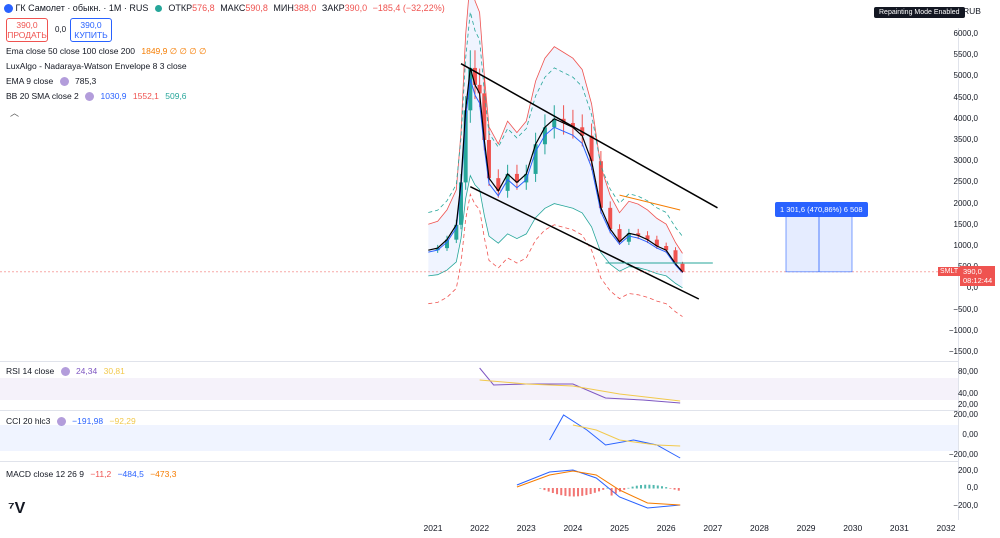  What do you see at coordinates (965, 224) in the screenshot?
I see `price-tick: 1500,0` at bounding box center [965, 224].